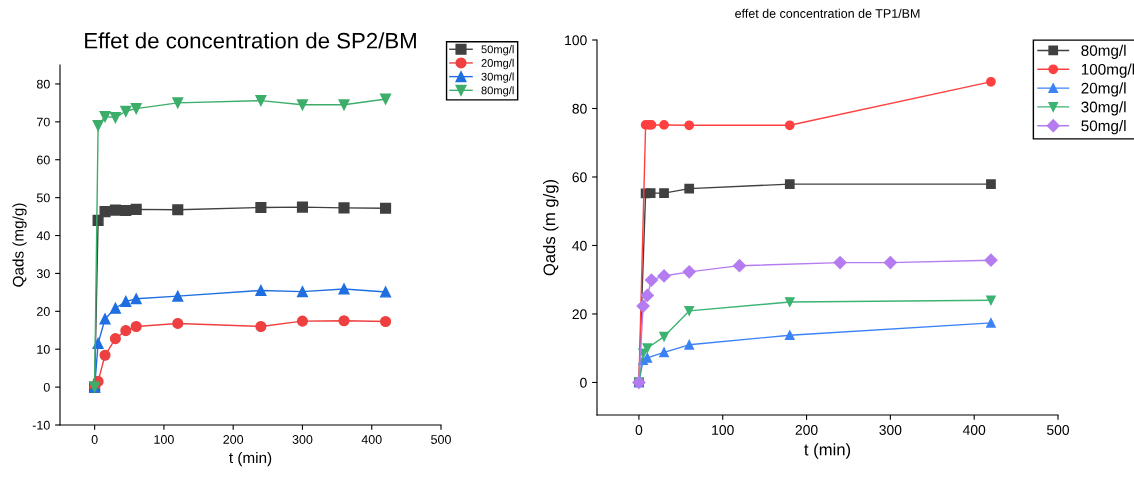  I want to click on chart-title: effet de concentration de TP1/BM, so click(827, 13).